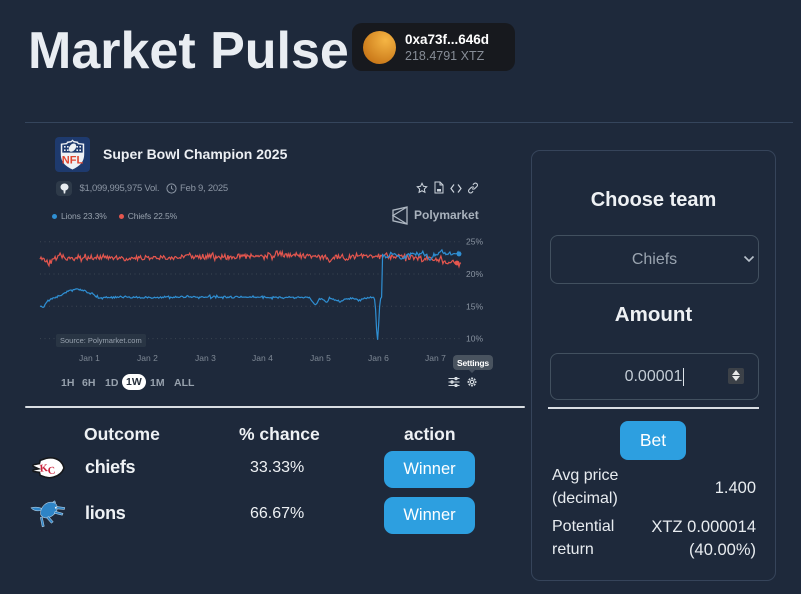  Describe the element at coordinates (73, 161) in the screenshot. I see `svg-text: NFL` at that location.